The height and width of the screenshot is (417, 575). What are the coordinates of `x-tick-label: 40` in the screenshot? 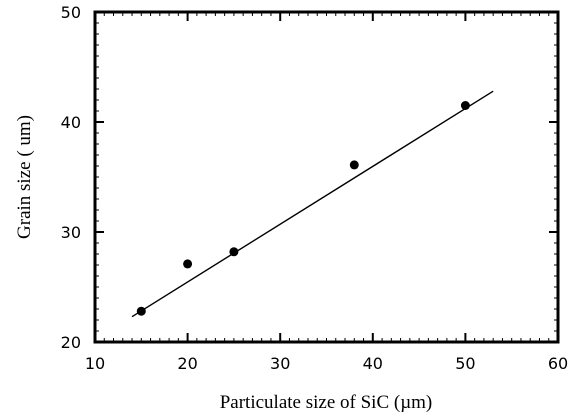 It's located at (373, 363).